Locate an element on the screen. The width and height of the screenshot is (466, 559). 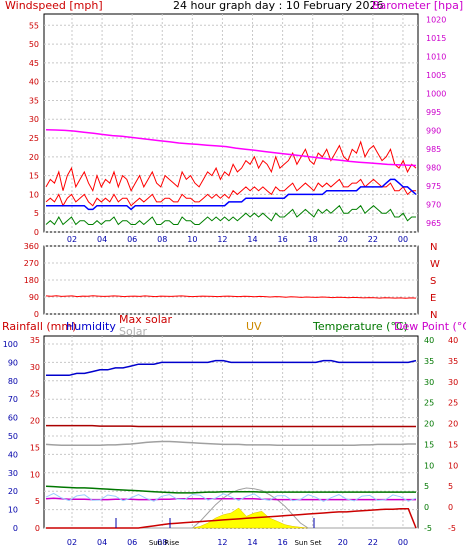
multi-x-tick-label: 08 is located at coordinates (162, 542).